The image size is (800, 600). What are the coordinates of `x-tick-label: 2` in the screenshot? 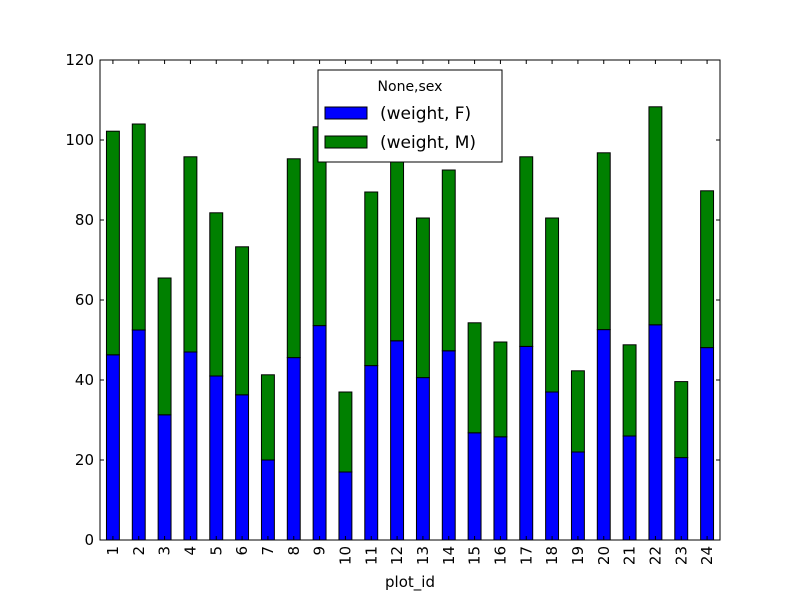 It's located at (139, 551).